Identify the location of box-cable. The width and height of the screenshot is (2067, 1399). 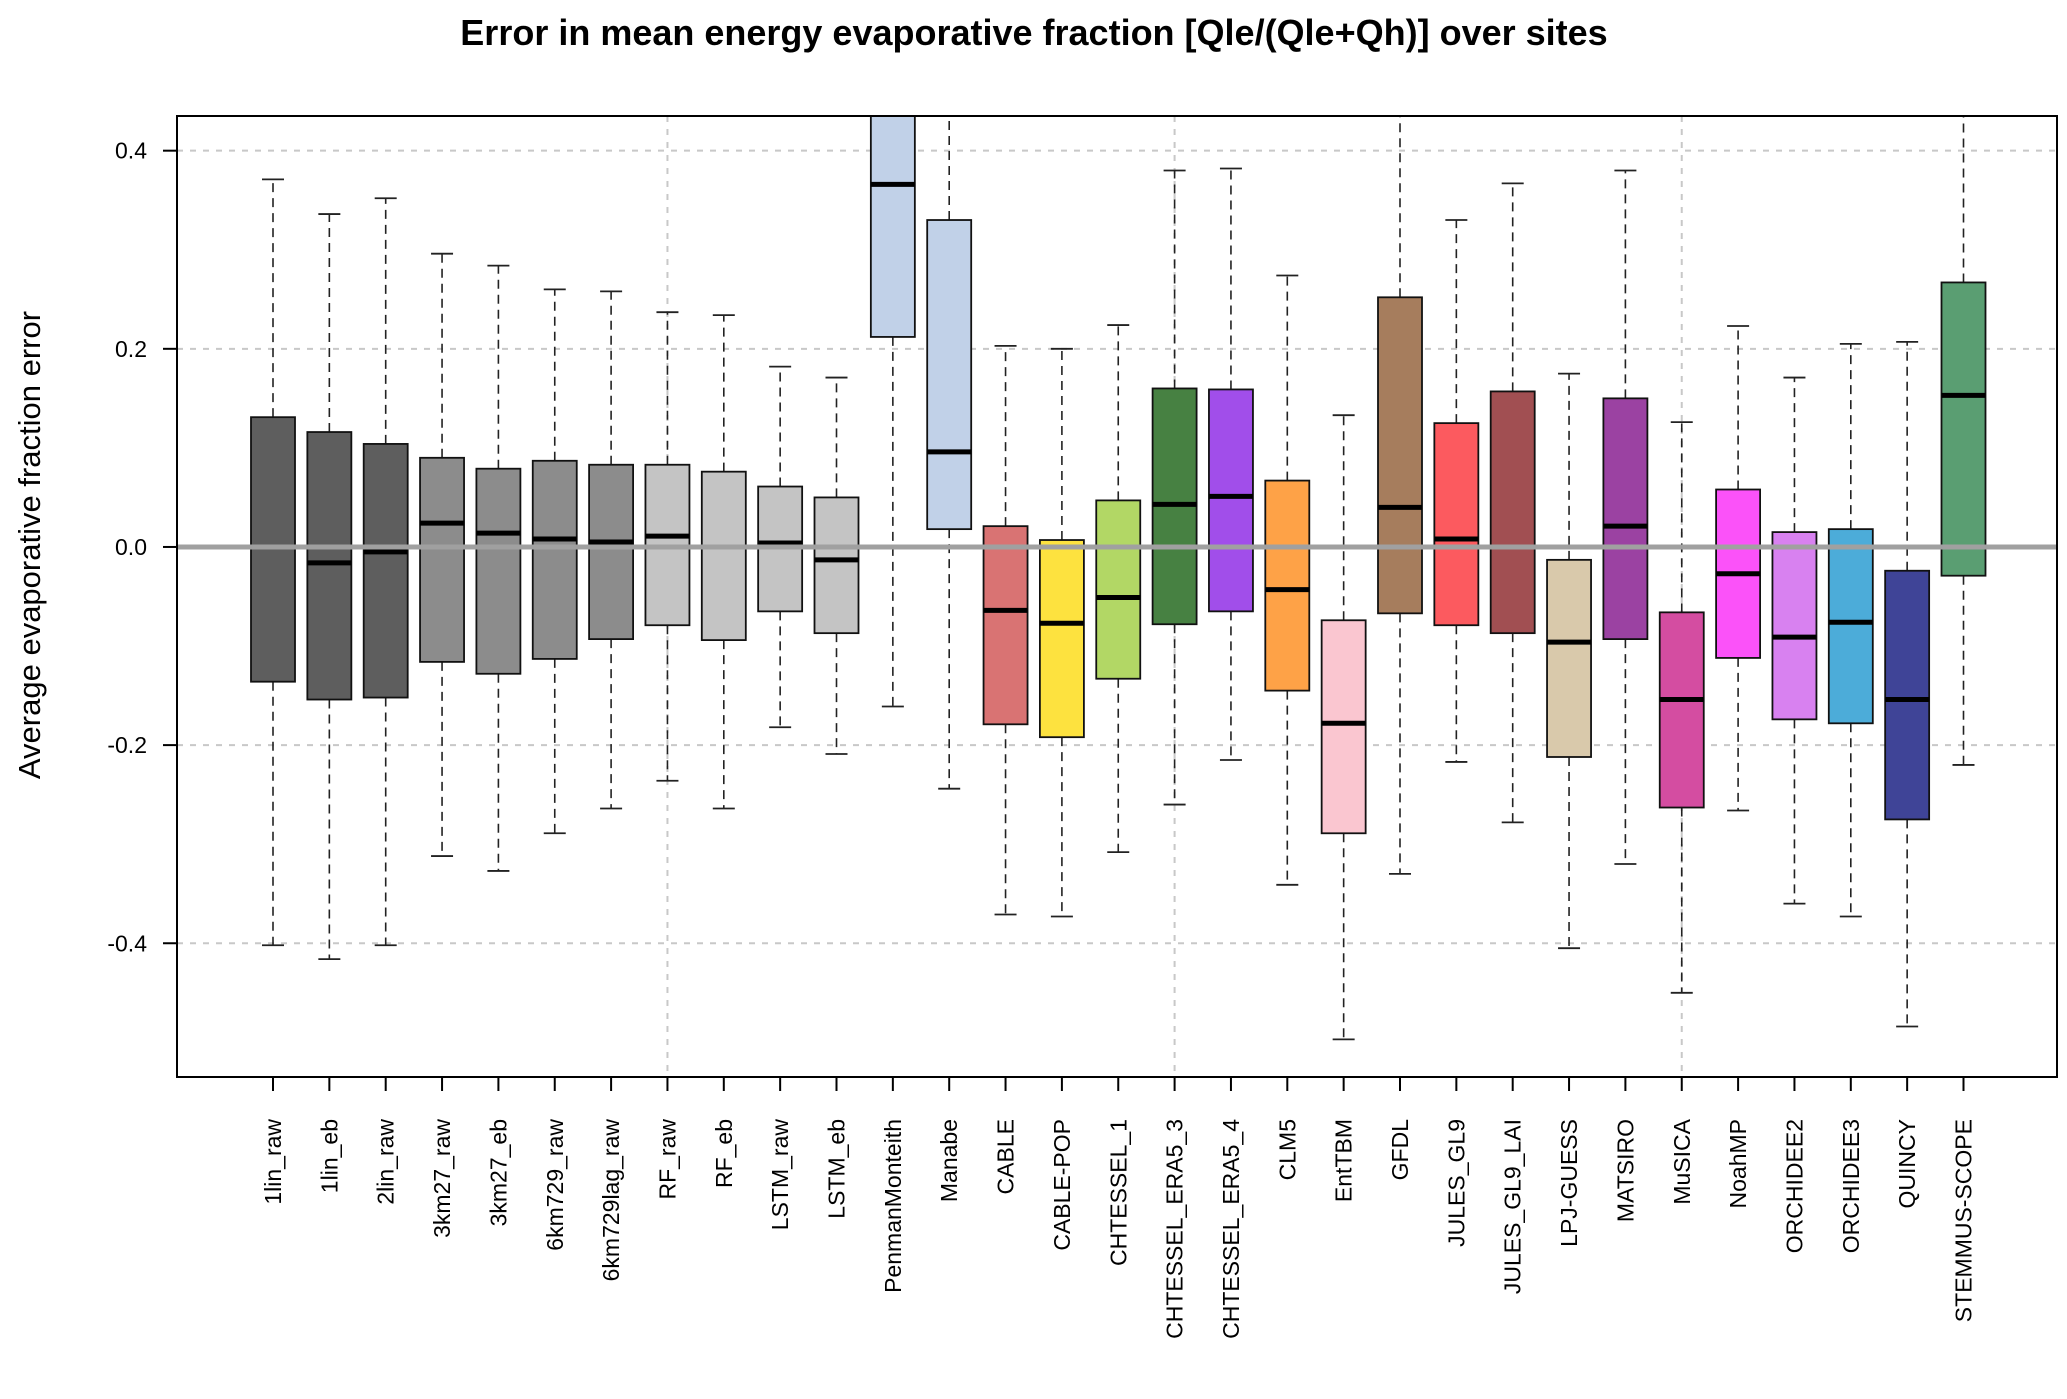
(1005, 630).